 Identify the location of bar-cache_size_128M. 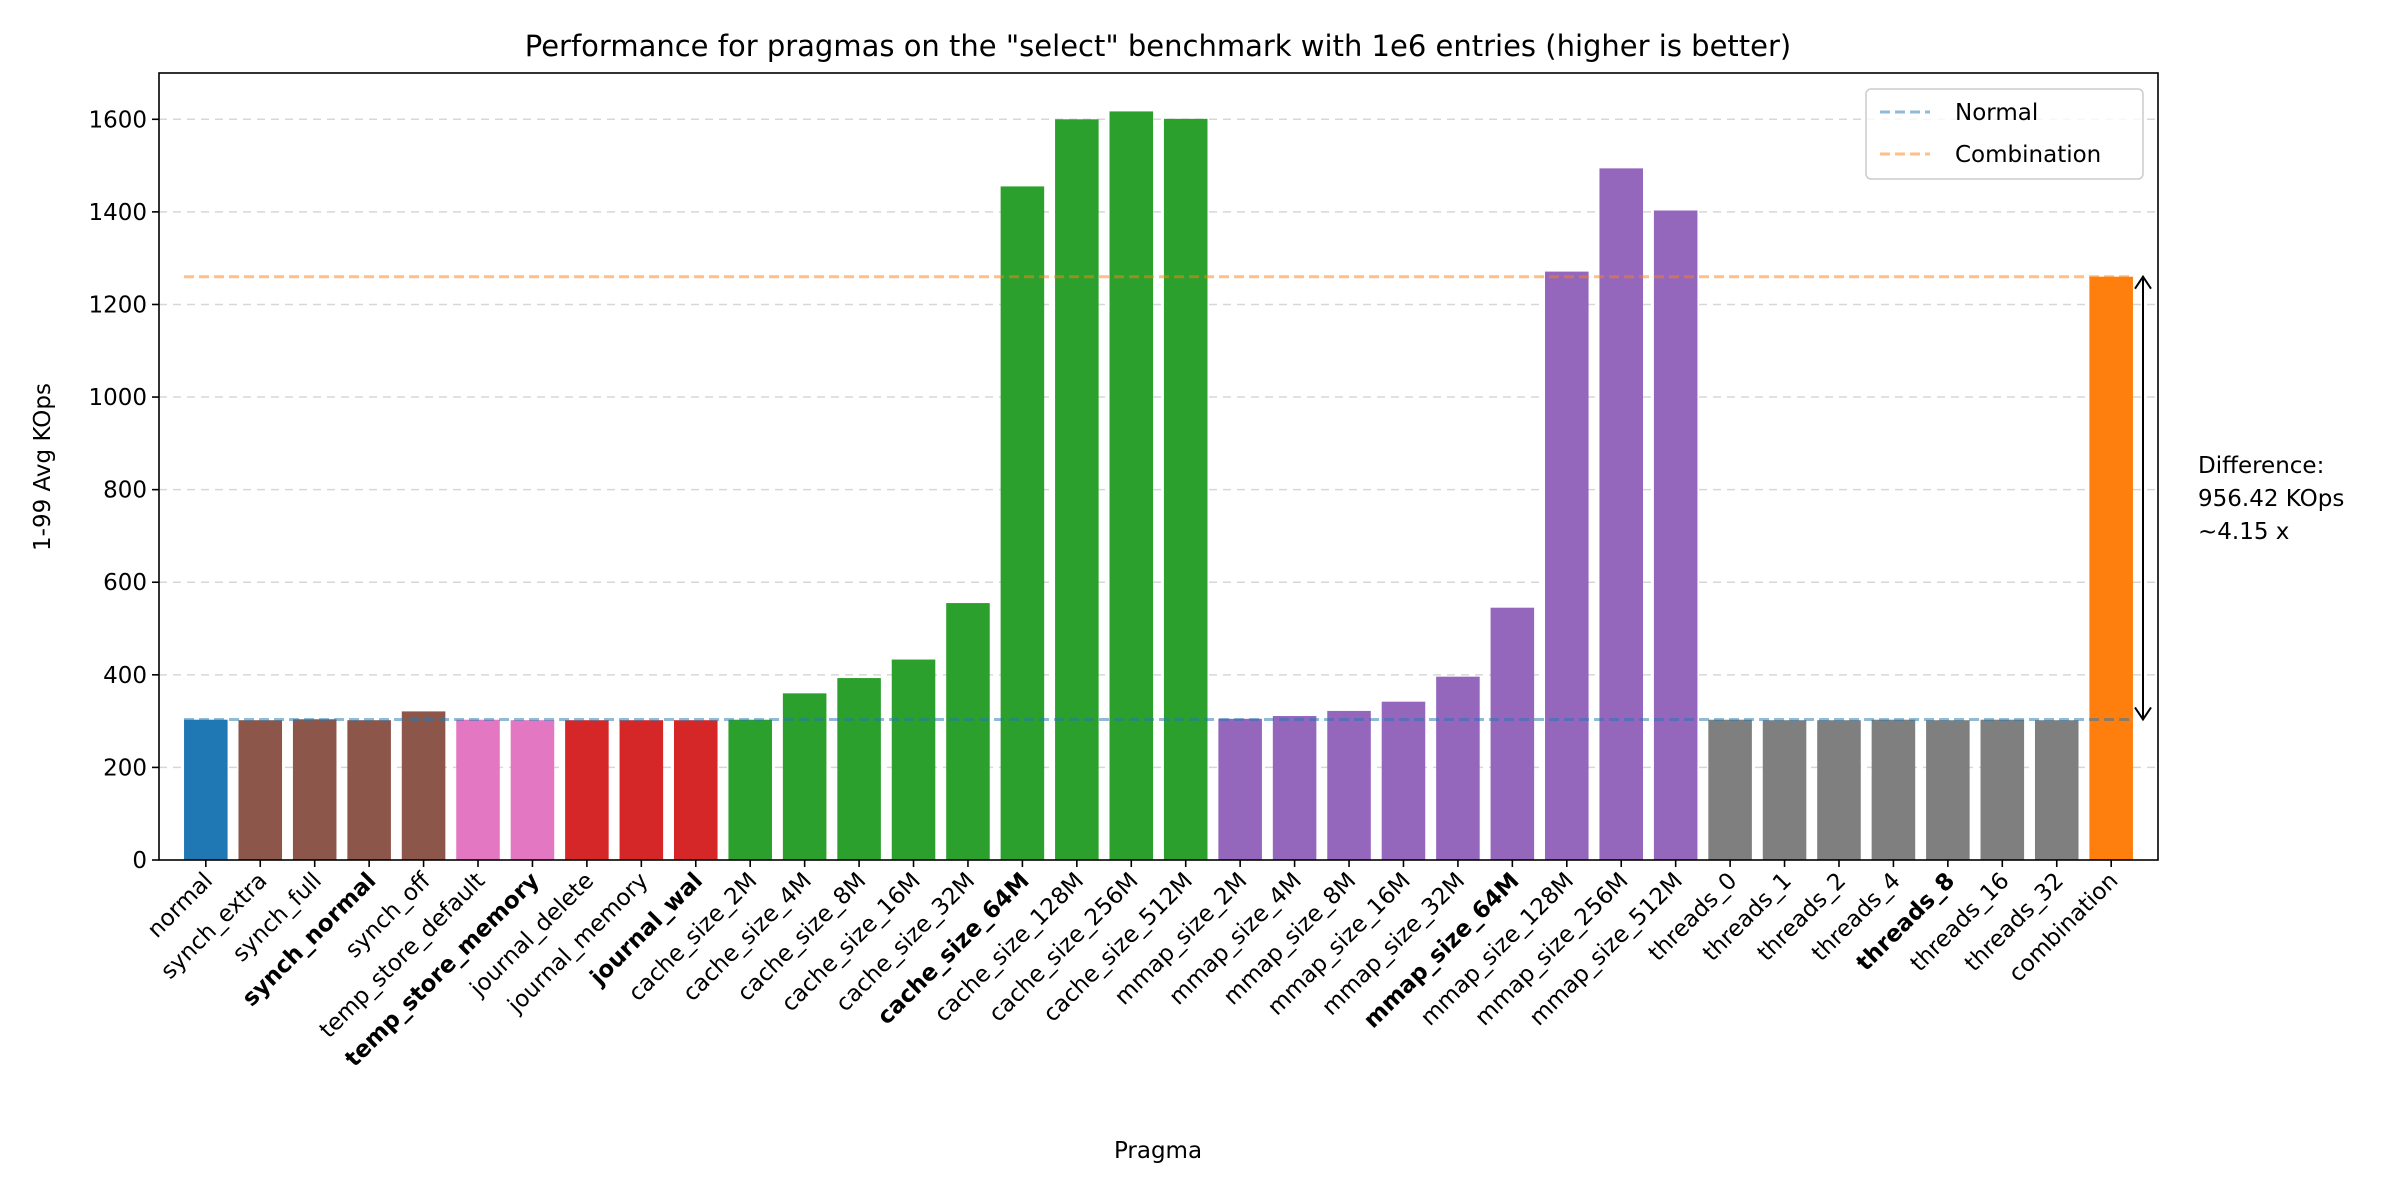
(1077, 489).